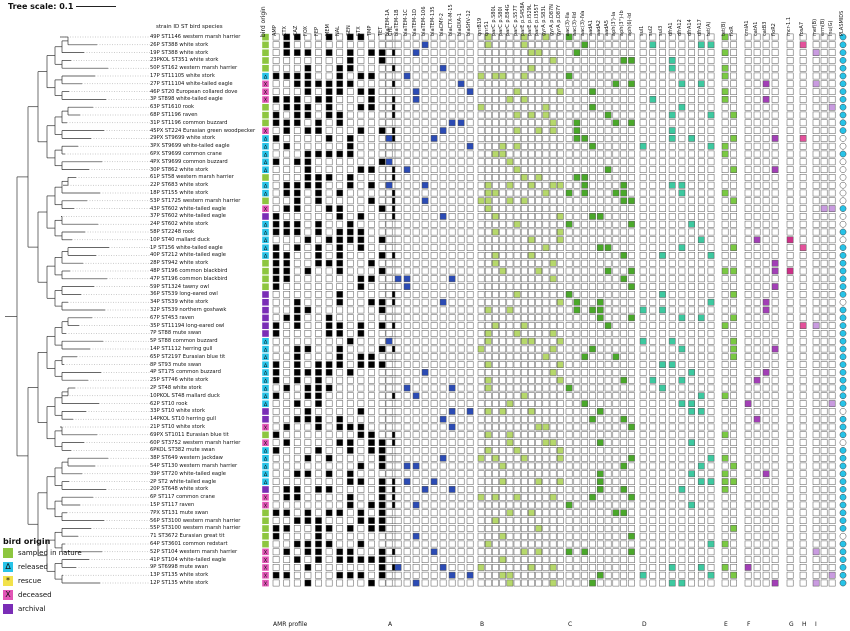 The height and width of the screenshot is (631, 850). Describe the element at coordinates (265, 99) in the screenshot. I see `origin-cell` at that location.